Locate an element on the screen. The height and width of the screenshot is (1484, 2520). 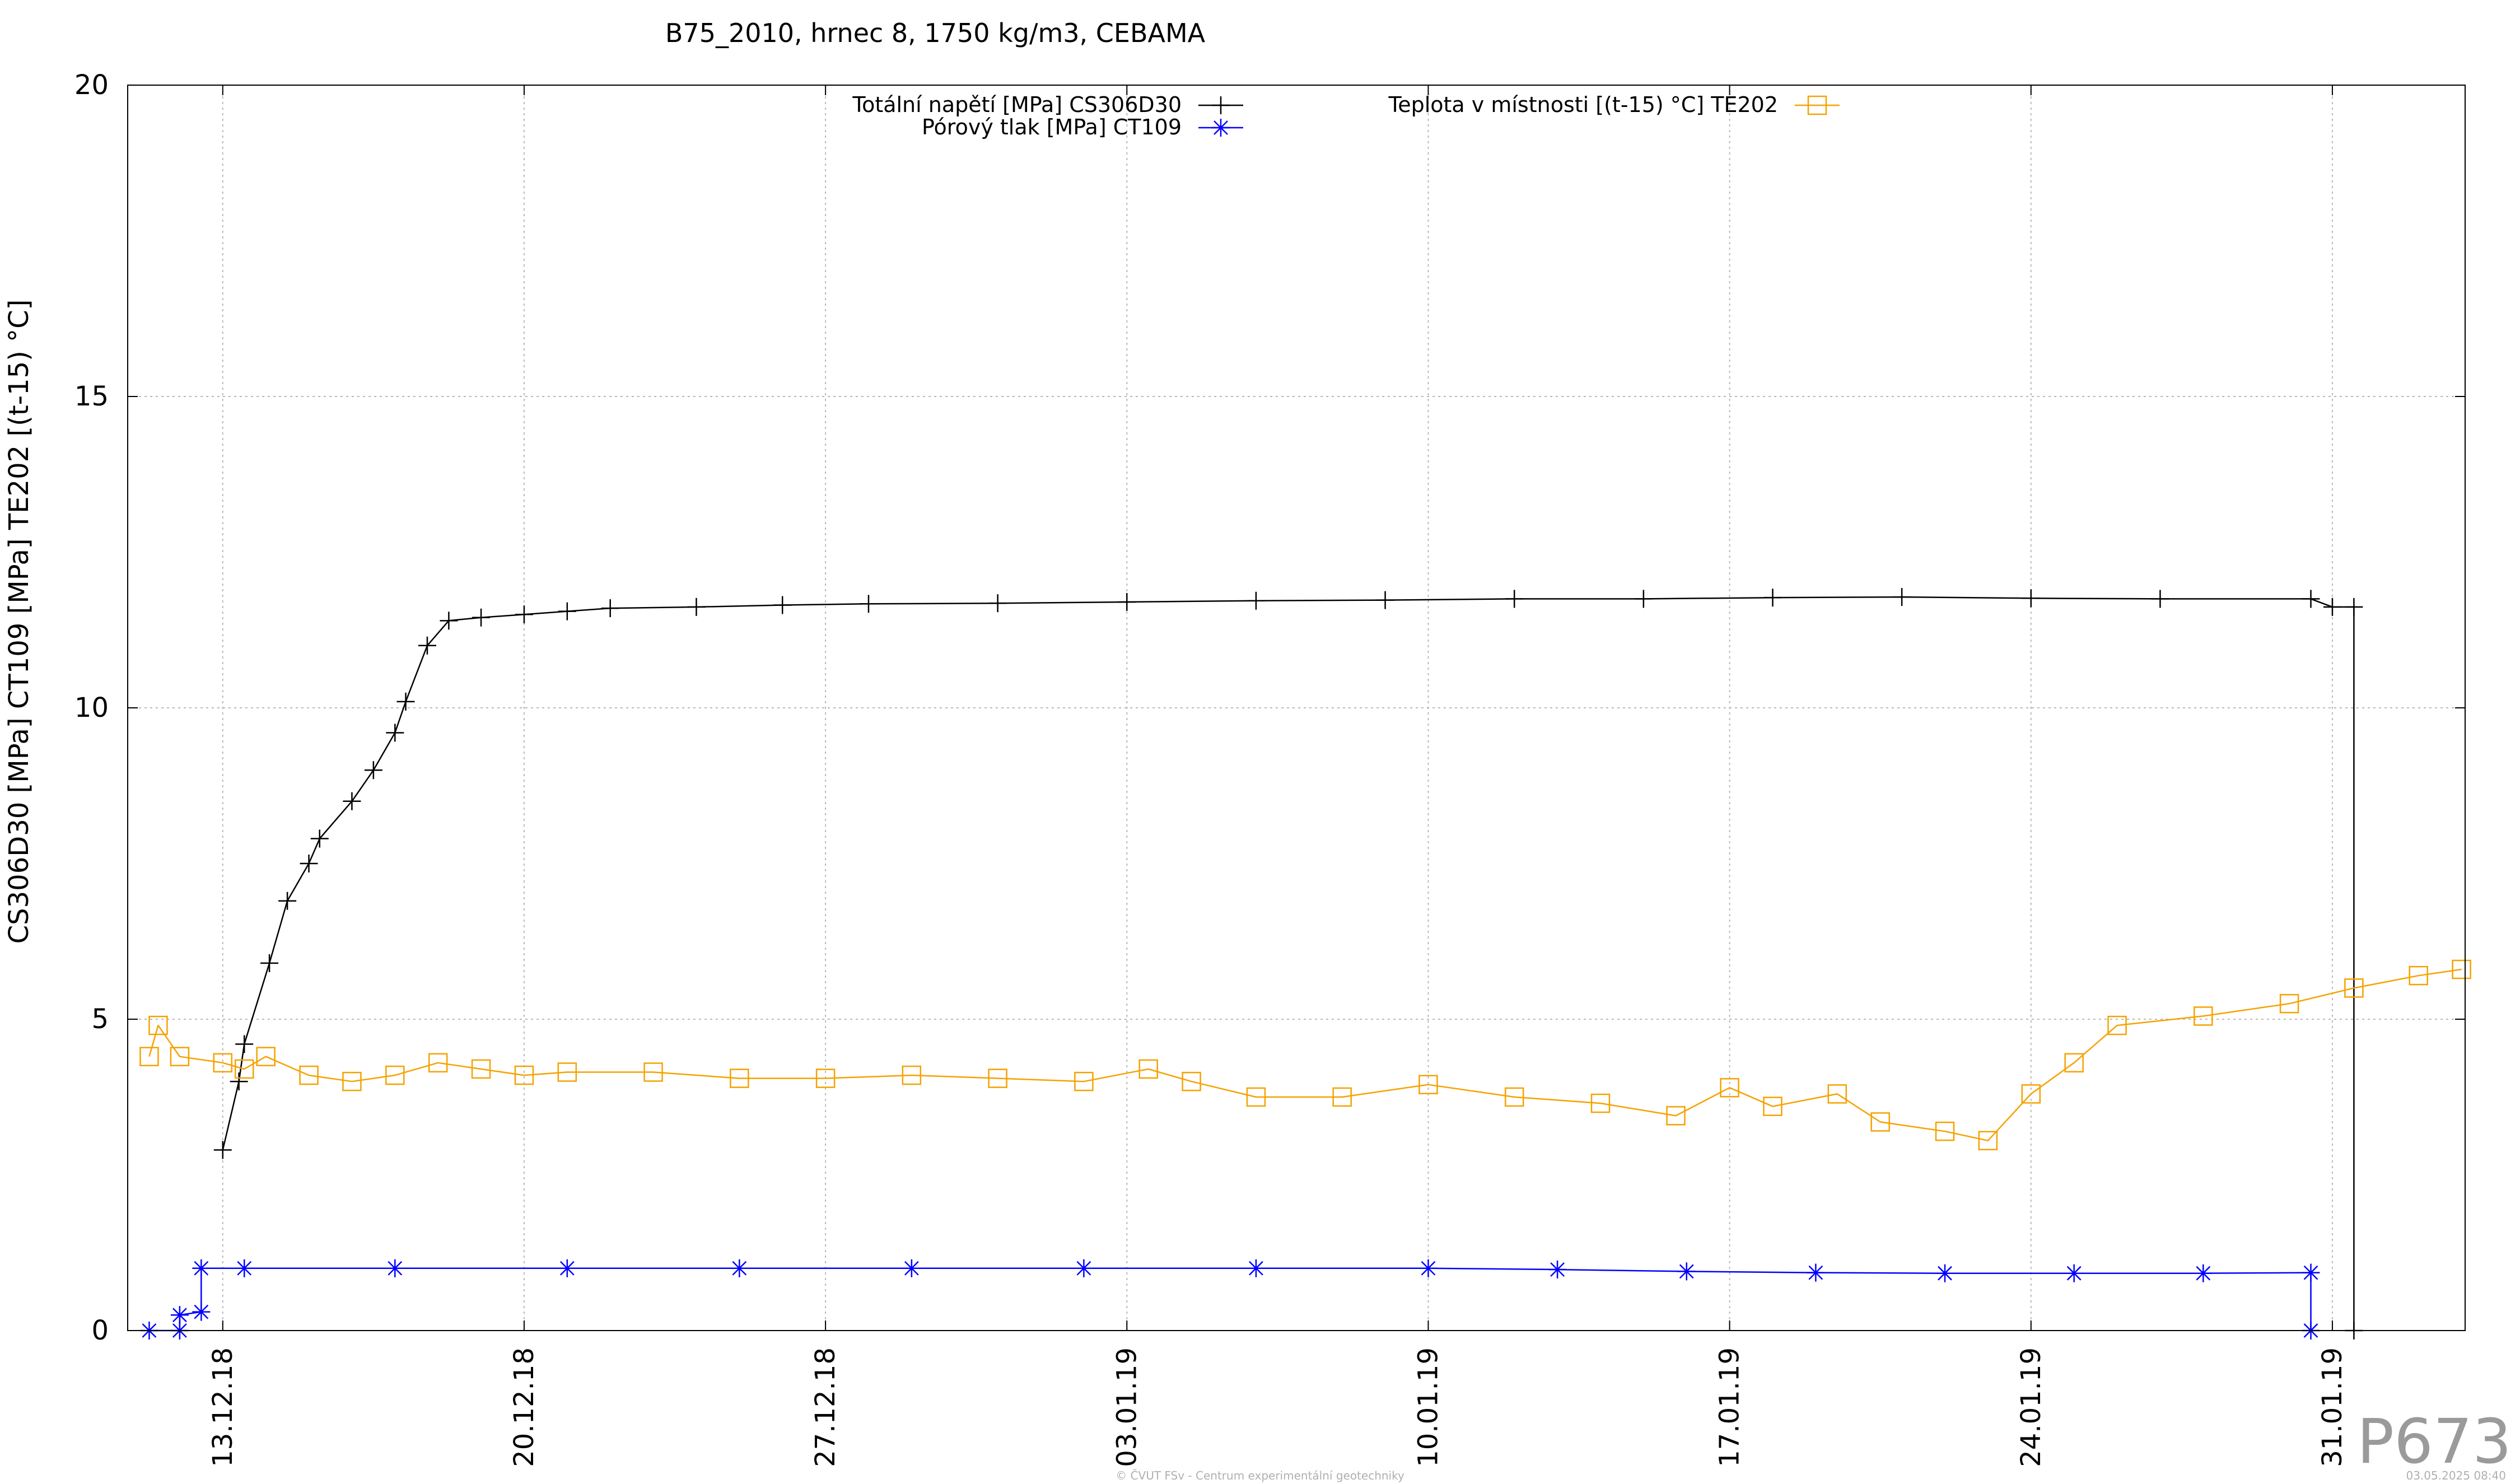
legend-item: Pórový tlak [MPa] CT109 is located at coordinates (1083, 127).